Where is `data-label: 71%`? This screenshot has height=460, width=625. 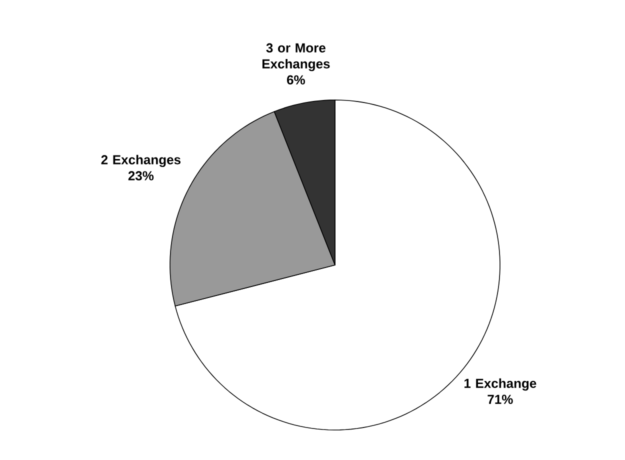 data-label: 71% is located at coordinates (500, 399).